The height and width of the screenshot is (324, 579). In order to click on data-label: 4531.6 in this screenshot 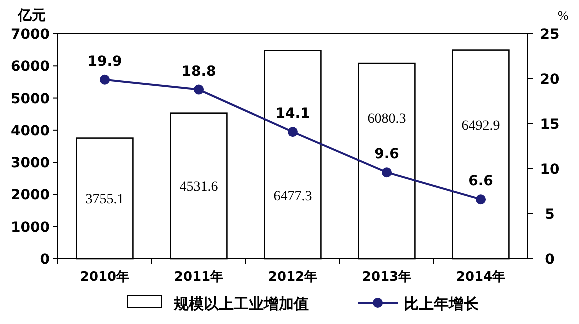, I will do `click(199, 188)`.